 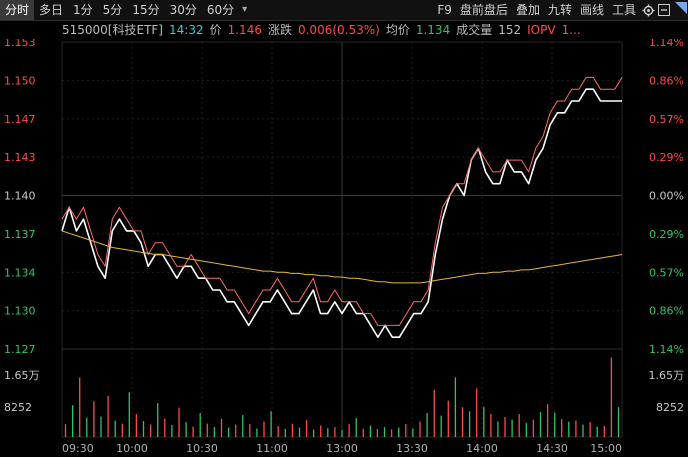 I want to click on y-left-tick-label: 1.137, so click(x=20, y=234).